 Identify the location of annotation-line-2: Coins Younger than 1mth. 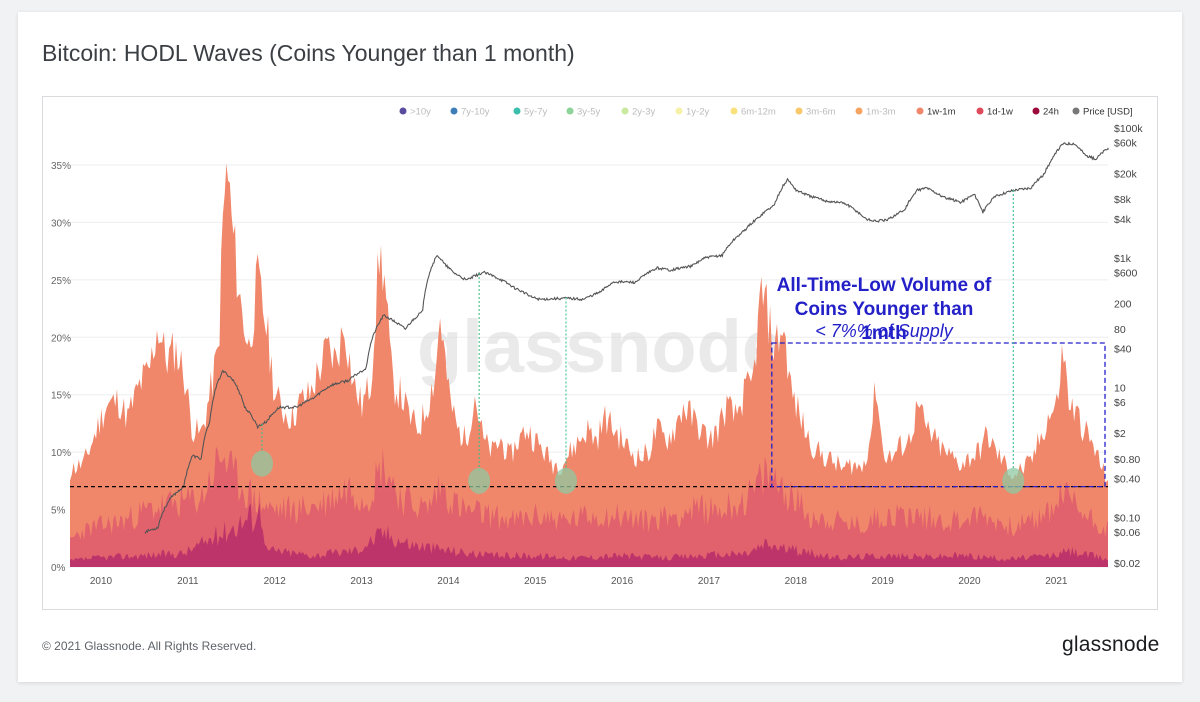
(884, 321).